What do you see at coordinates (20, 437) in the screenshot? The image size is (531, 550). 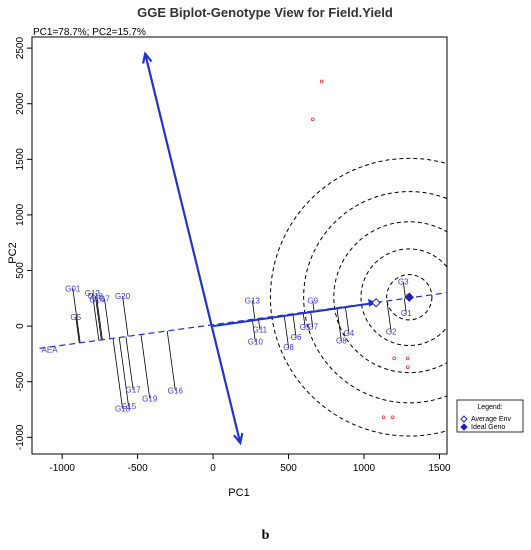 I see `y-tick-label: -1000` at bounding box center [20, 437].